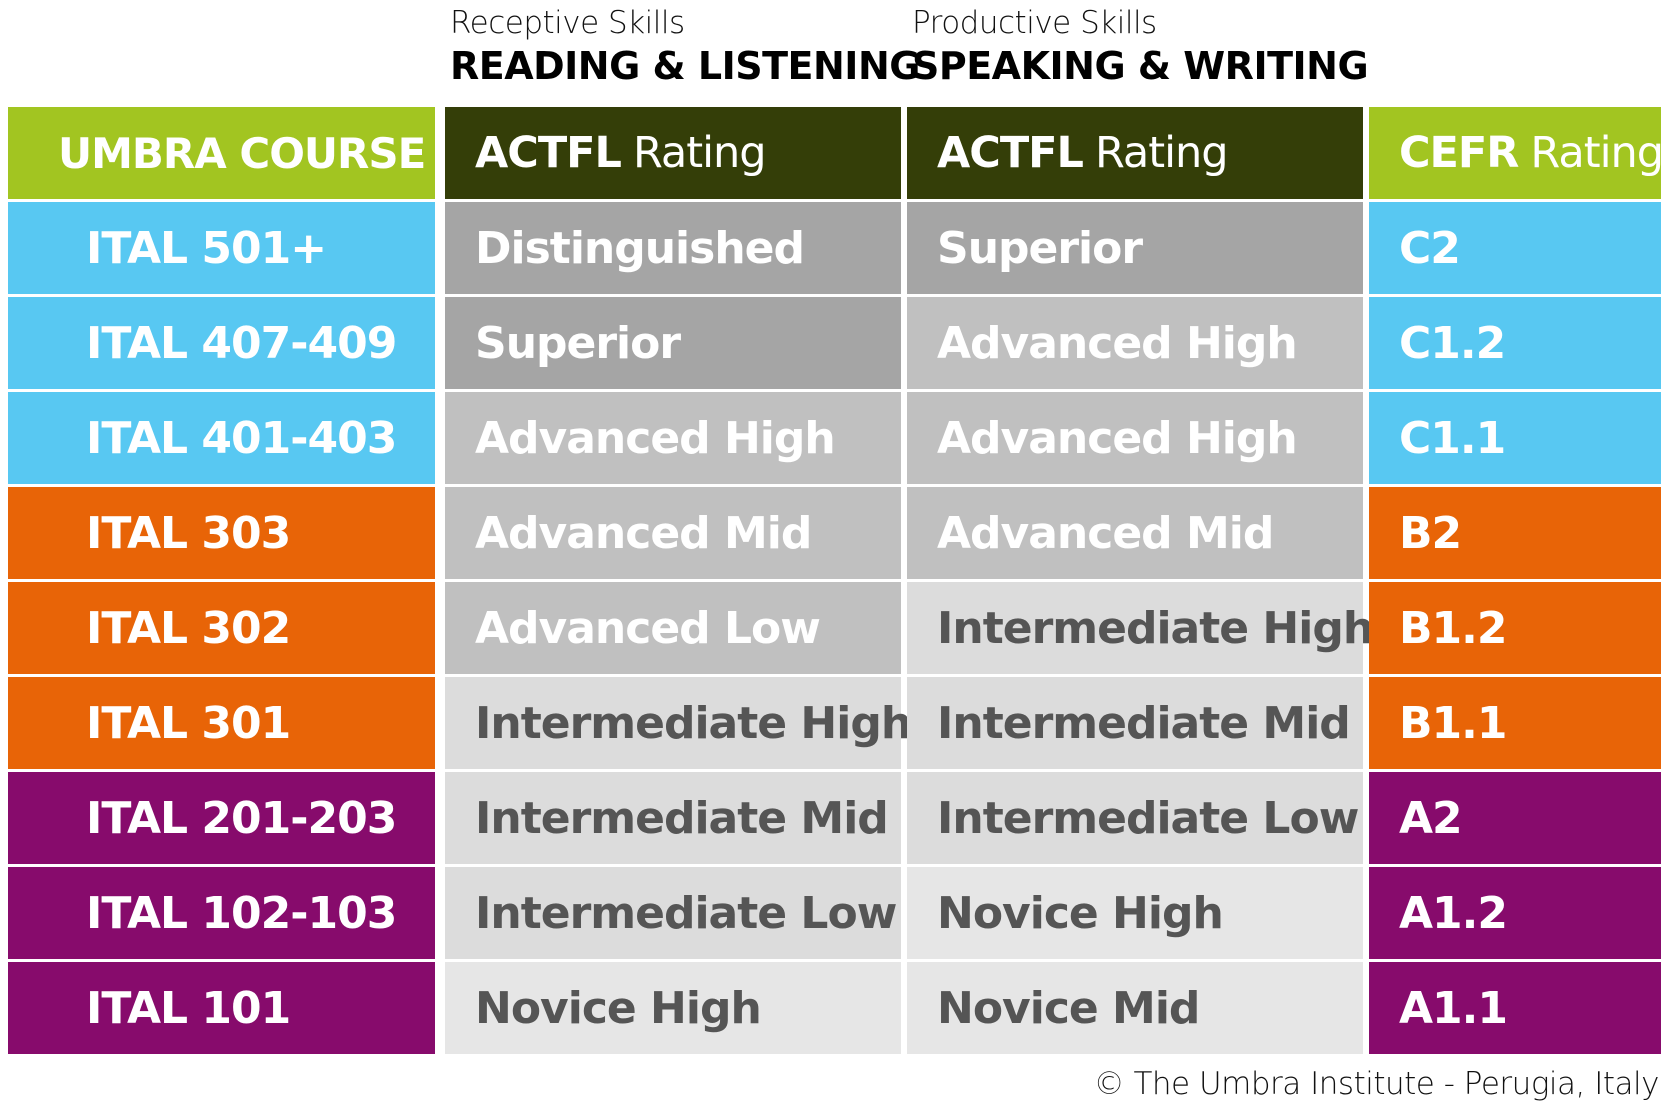 Image resolution: width=1669 pixels, height=1111 pixels. I want to click on course-cell: ITAL 102-103, so click(221, 913).